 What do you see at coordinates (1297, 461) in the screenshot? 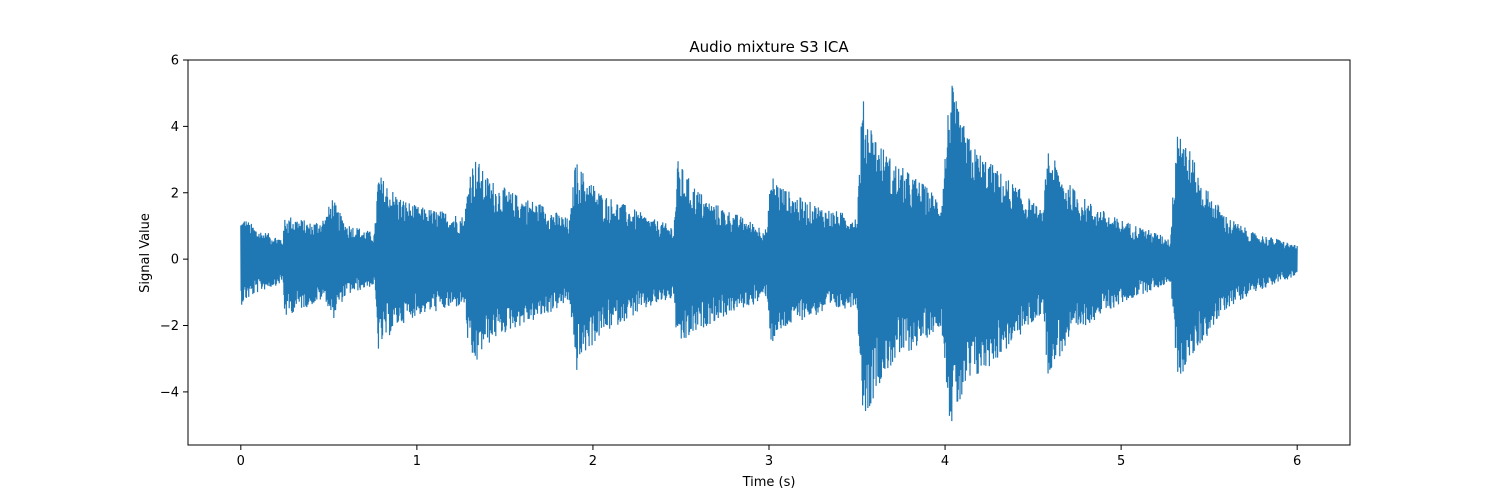
I see `x-tick-label: 6` at bounding box center [1297, 461].